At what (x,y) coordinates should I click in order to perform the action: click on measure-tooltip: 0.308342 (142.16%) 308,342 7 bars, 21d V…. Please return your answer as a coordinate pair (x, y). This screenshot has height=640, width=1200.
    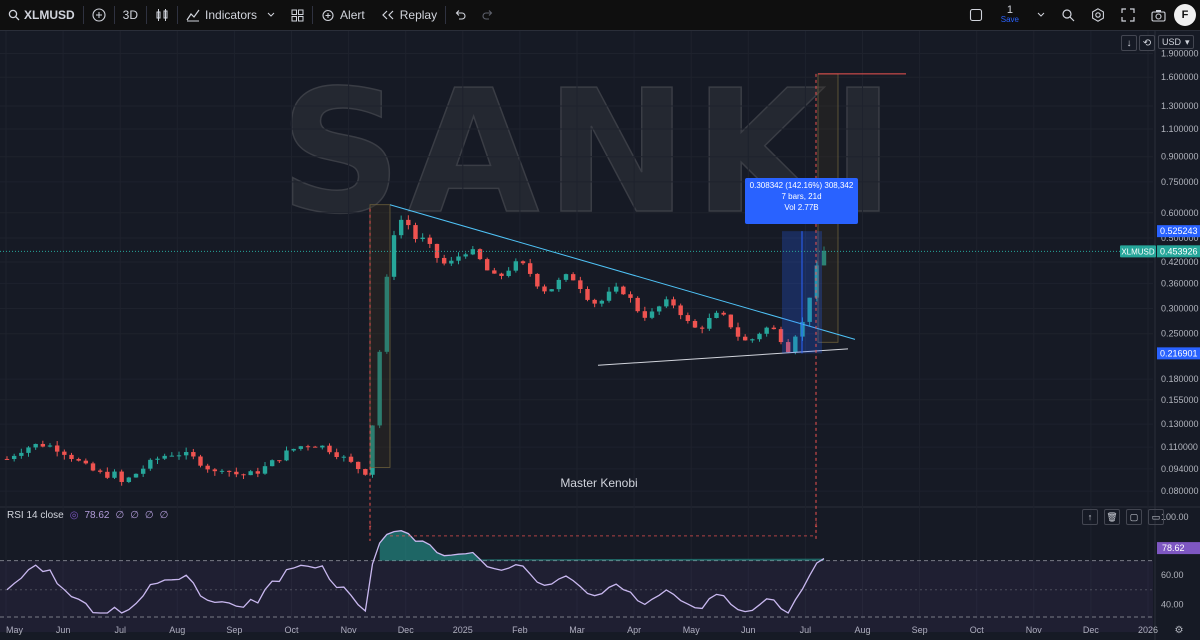
    Looking at the image, I should click on (801, 201).